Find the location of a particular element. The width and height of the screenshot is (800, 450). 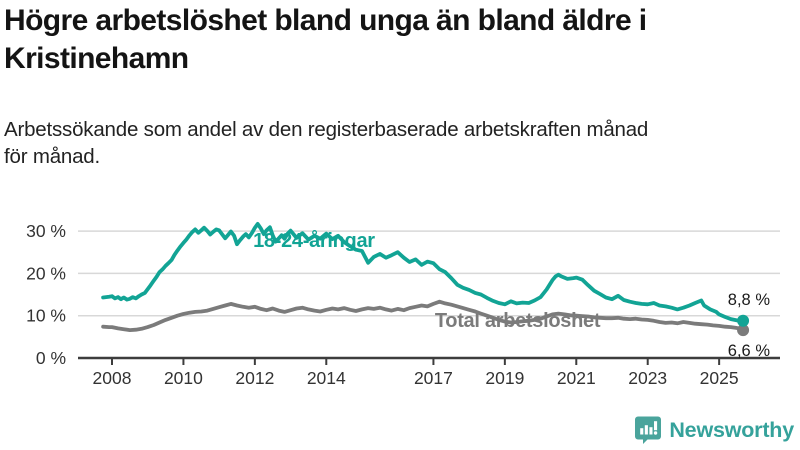

x-axis-tick-label: 2025 is located at coordinates (719, 378).